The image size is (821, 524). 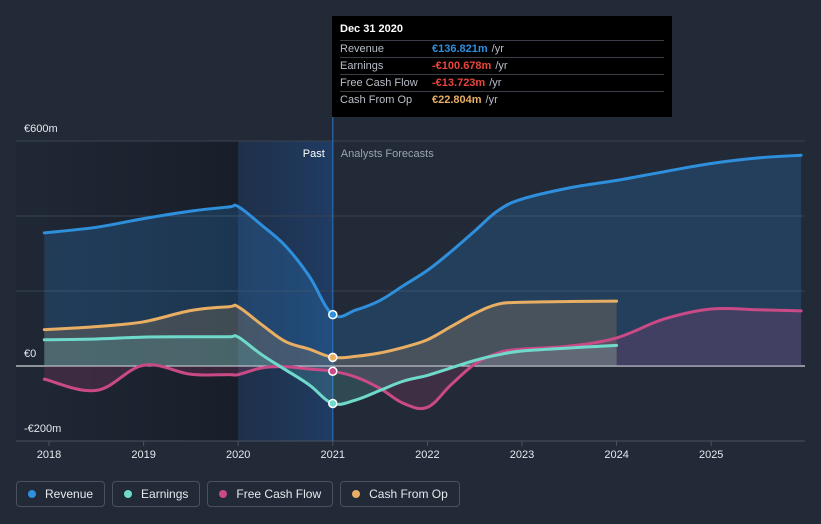 I want to click on y-axis-label: €0, so click(x=30, y=354).